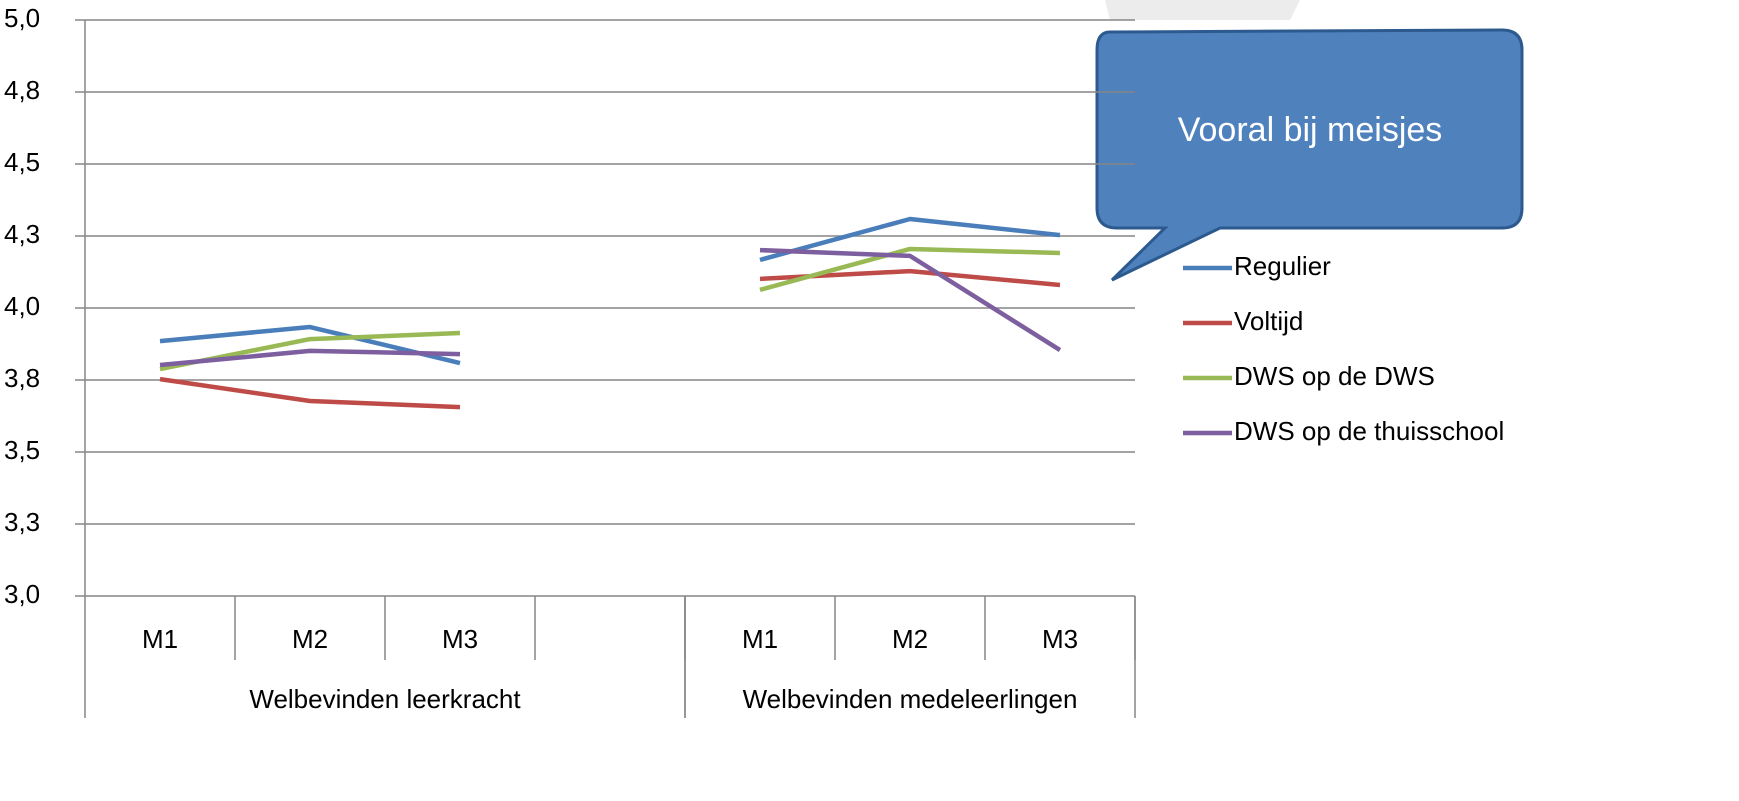  Describe the element at coordinates (22, 378) in the screenshot. I see `y-tick-label: 3,8` at that location.